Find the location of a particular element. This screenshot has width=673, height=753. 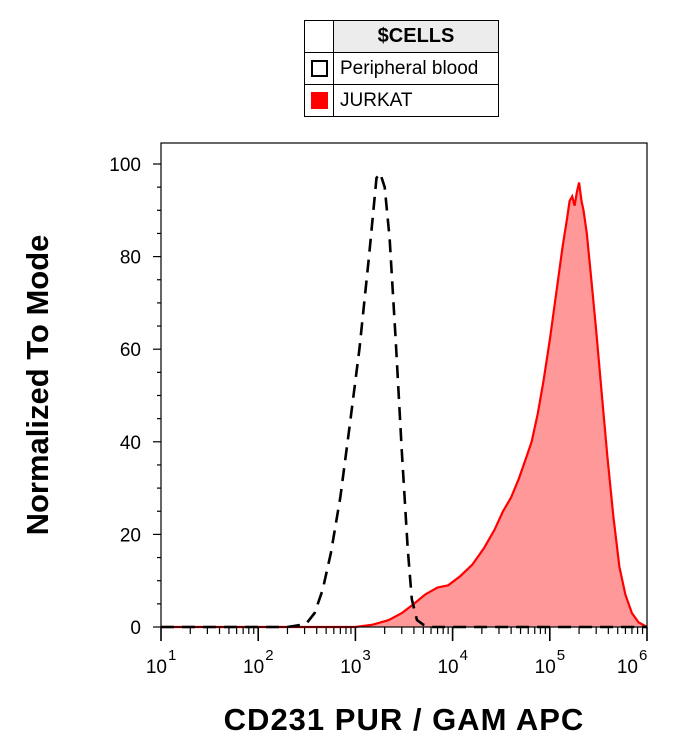

legend-item-jurkat: JURKAT is located at coordinates (401, 100).